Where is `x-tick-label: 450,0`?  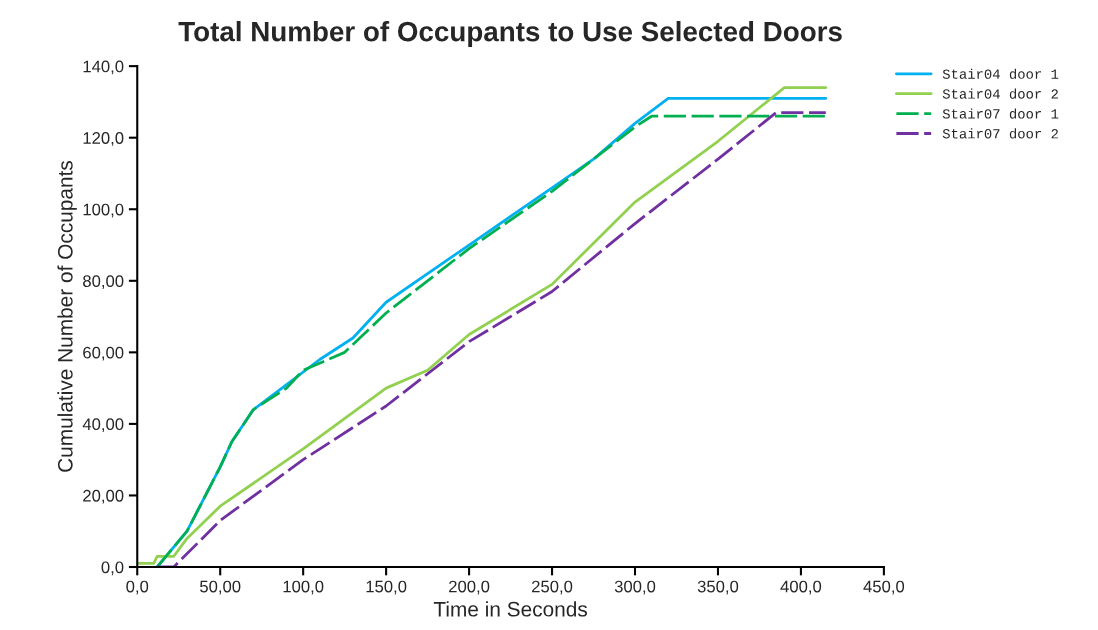 x-tick-label: 450,0 is located at coordinates (884, 587).